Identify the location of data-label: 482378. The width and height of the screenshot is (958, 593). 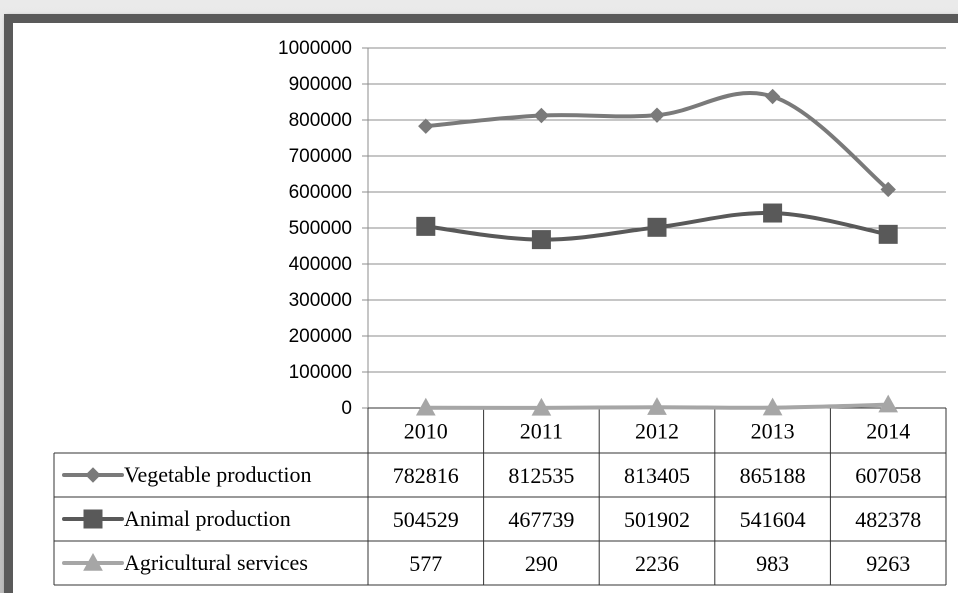
(888, 519).